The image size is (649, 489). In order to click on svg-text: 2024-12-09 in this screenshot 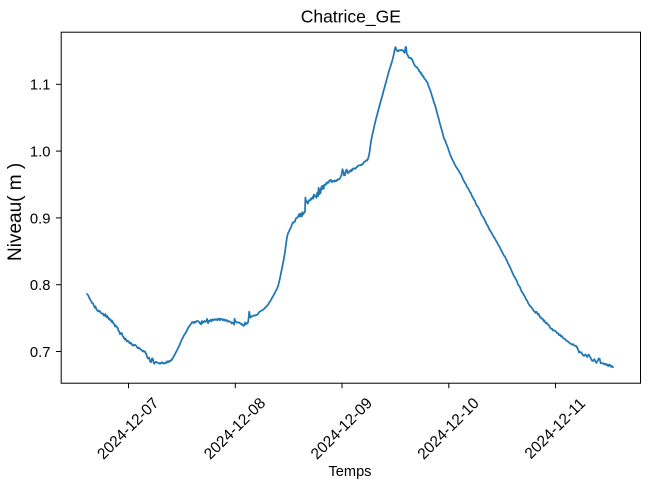, I will do `click(342, 429)`.